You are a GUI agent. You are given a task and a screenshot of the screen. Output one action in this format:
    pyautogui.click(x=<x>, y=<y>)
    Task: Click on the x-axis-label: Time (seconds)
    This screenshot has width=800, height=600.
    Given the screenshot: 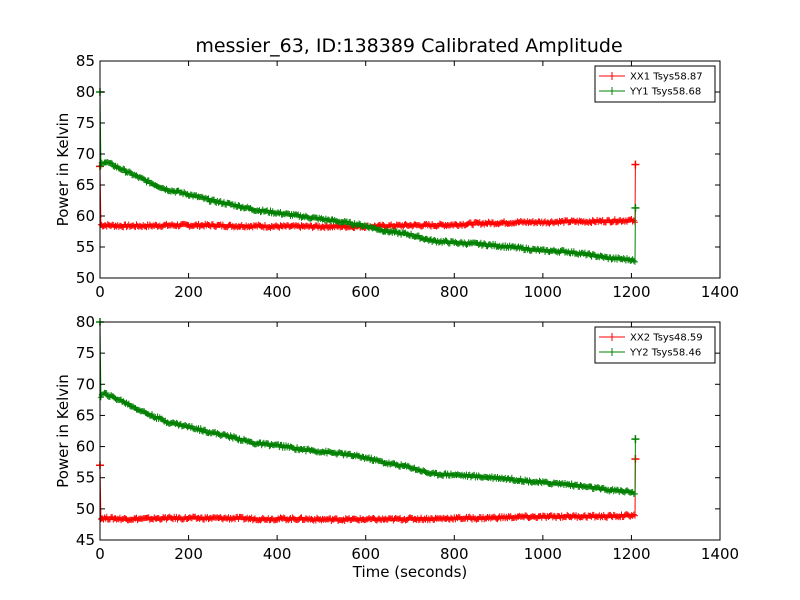 What is the action you would take?
    pyautogui.click(x=410, y=572)
    